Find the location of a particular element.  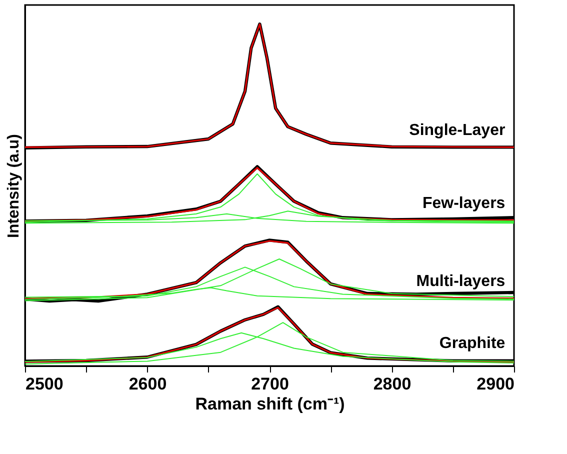

annotation: Single-Layer is located at coordinates (457, 130).